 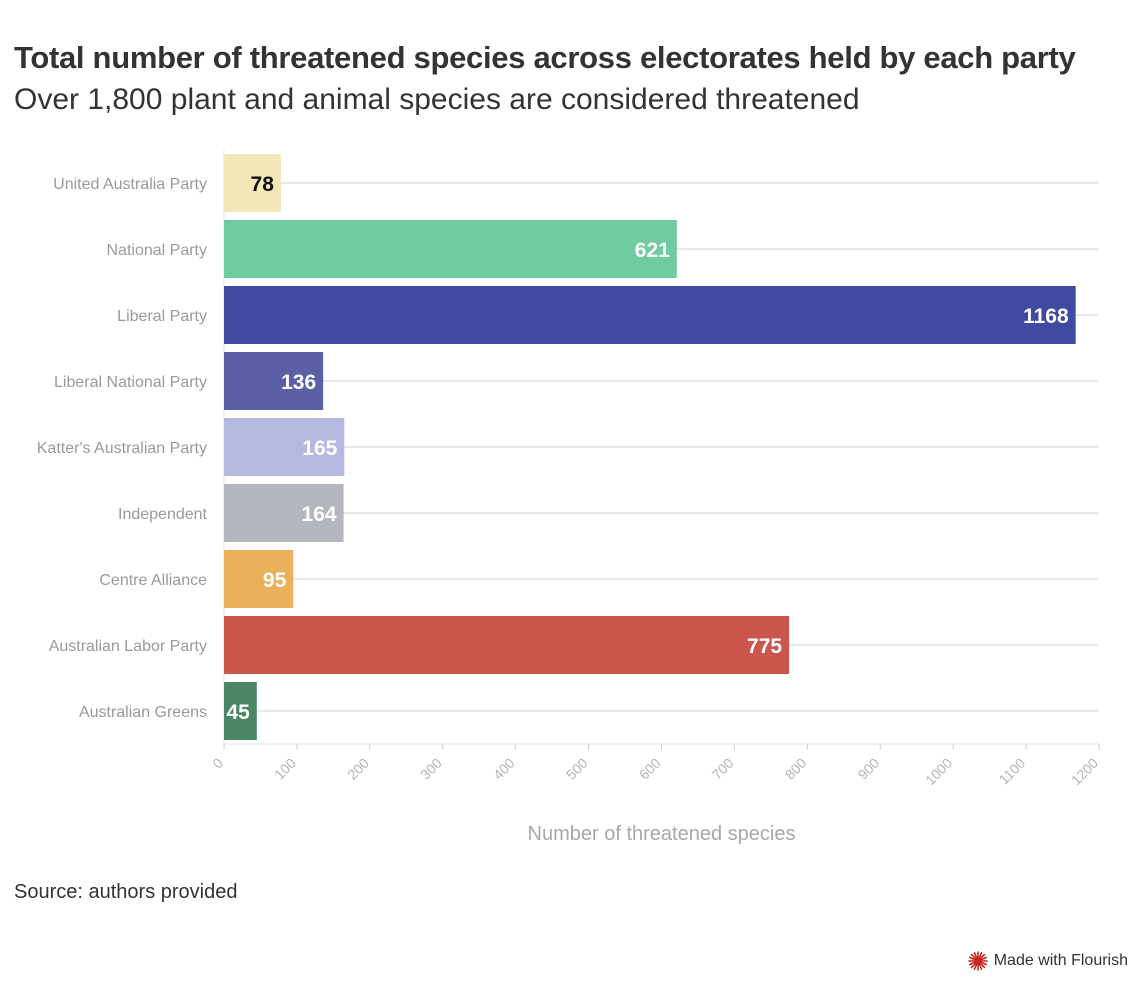 I want to click on category-label: Independent, so click(x=163, y=514).